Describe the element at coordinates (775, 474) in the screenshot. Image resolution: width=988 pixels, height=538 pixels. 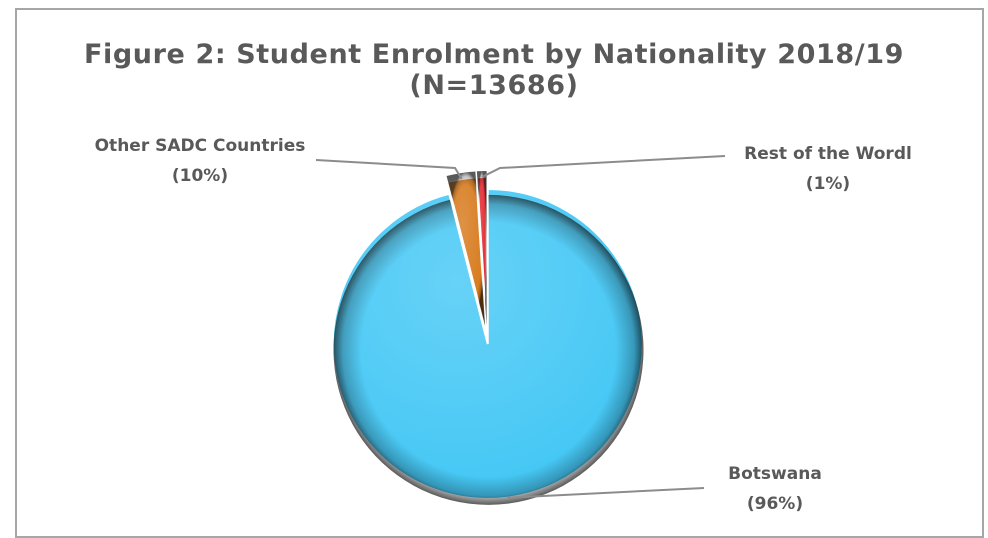
I see `label-botswana-name: Botswana` at that location.